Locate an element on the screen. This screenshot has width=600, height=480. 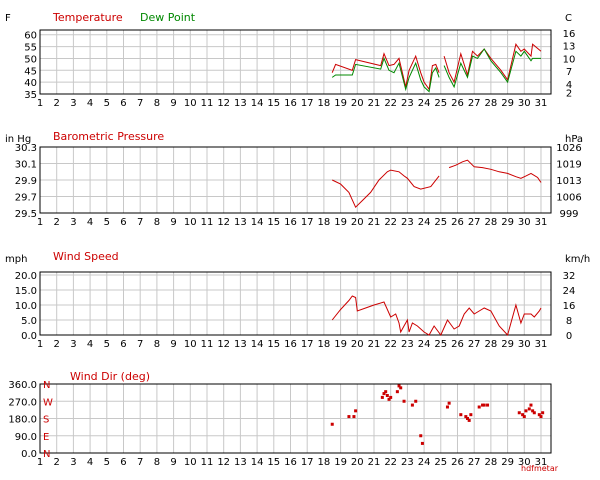
chart-title: Barometric Pressure is located at coordinates (108, 136).